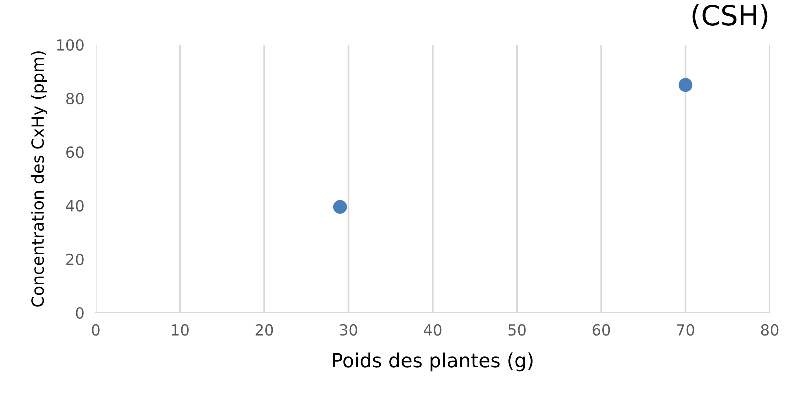 The image size is (786, 402). What do you see at coordinates (75, 152) in the screenshot?
I see `y-tick-label: 60` at bounding box center [75, 152].